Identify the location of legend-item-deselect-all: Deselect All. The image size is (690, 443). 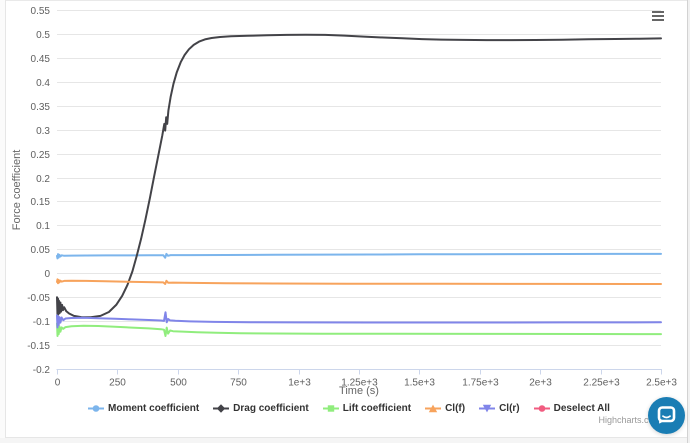
(571, 408).